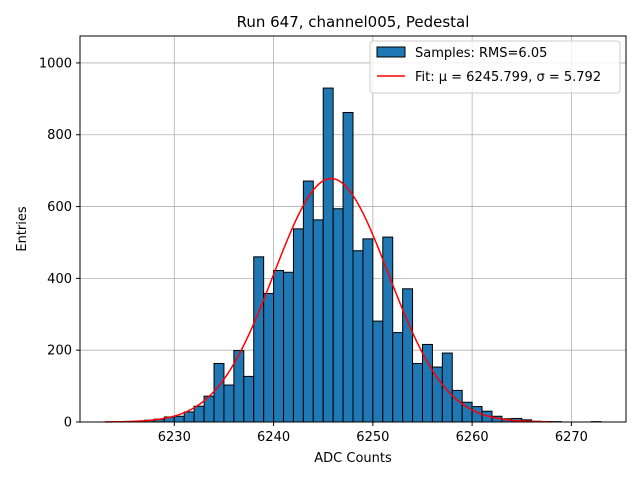  I want to click on legend-histogram-label: Samples: RMS=6.05, so click(481, 53).